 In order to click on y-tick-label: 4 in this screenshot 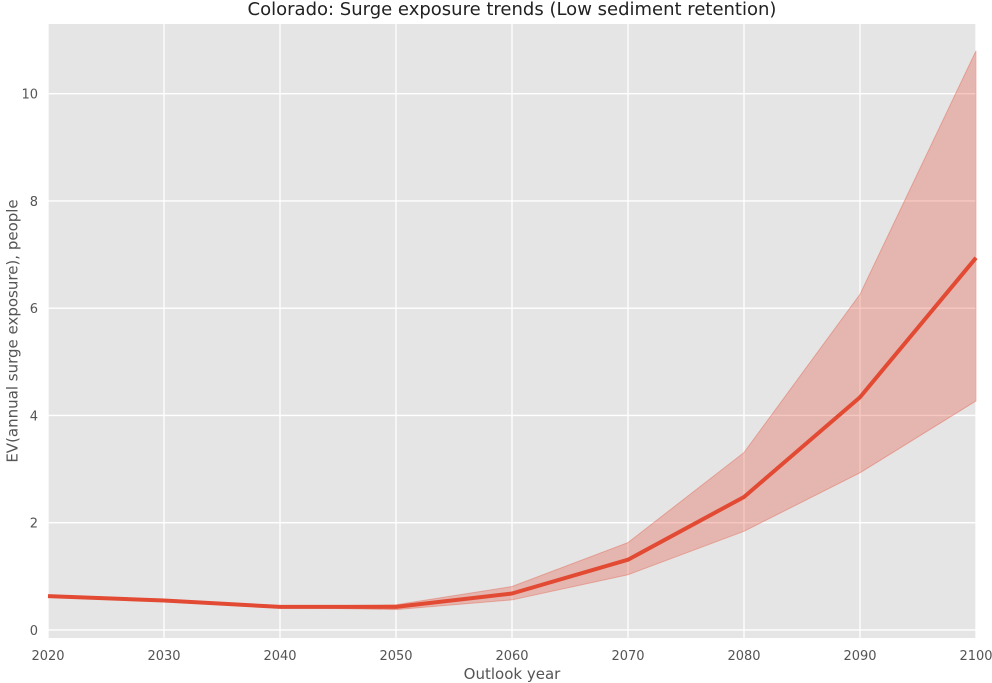, I will do `click(34, 416)`.